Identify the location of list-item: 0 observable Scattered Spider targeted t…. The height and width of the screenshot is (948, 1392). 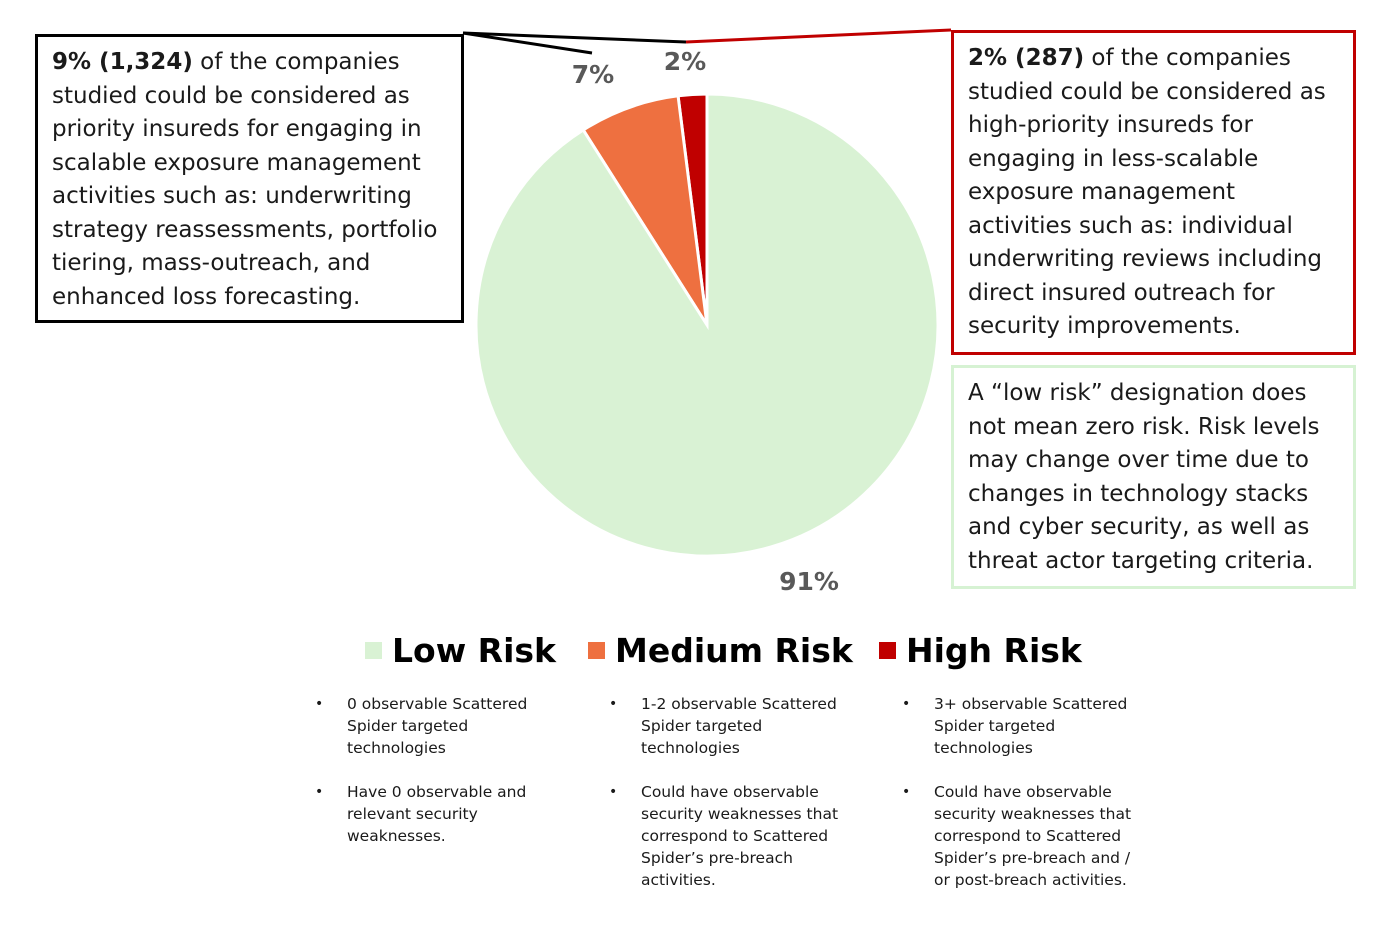
(435, 726).